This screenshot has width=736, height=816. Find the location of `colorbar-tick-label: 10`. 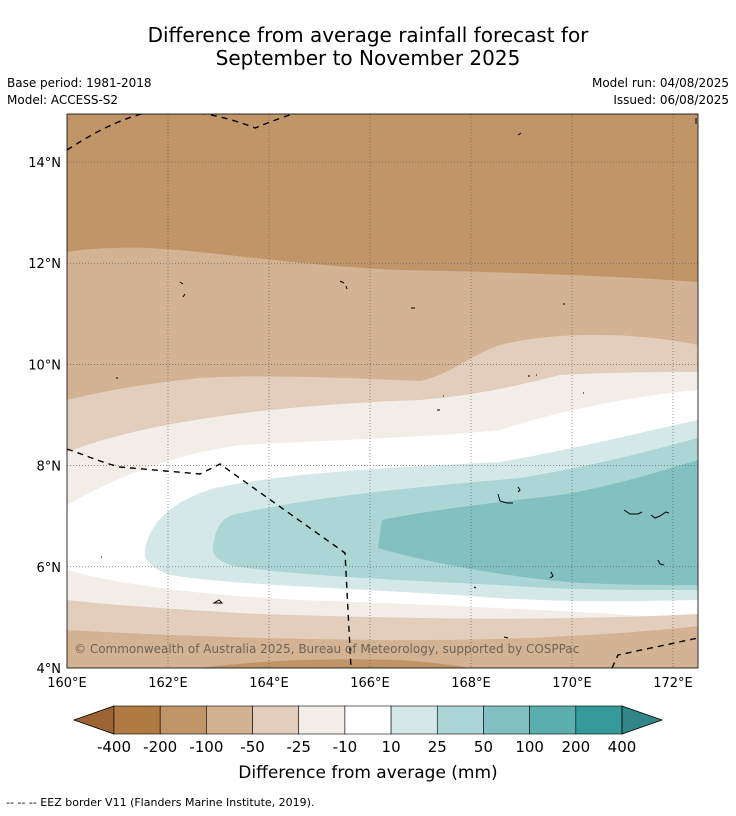

colorbar-tick-label: 10 is located at coordinates (391, 747).